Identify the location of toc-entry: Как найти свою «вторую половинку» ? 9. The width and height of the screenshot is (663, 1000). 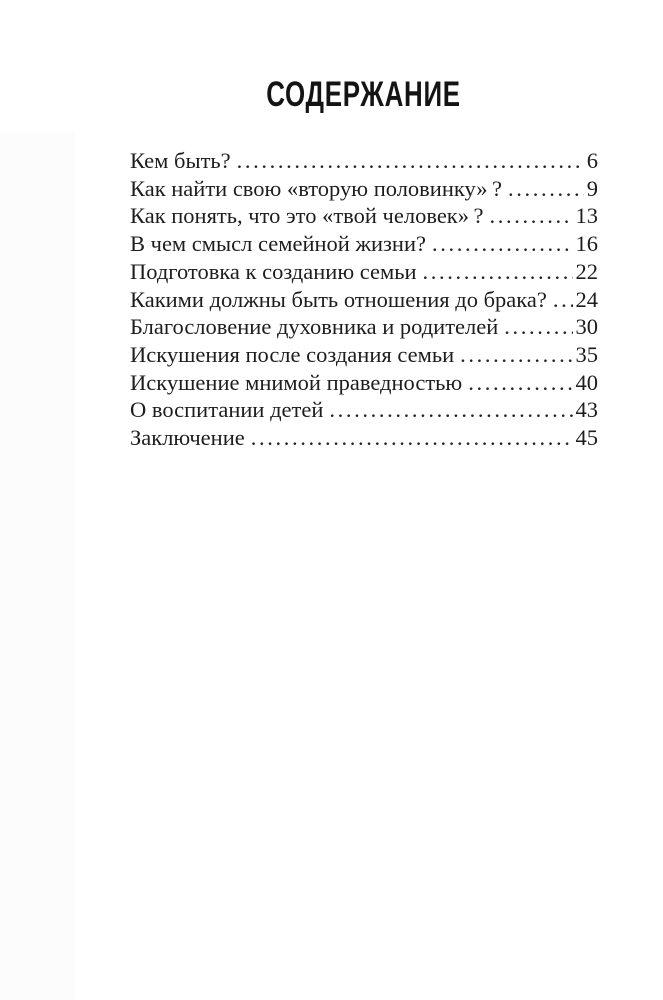
(364, 189).